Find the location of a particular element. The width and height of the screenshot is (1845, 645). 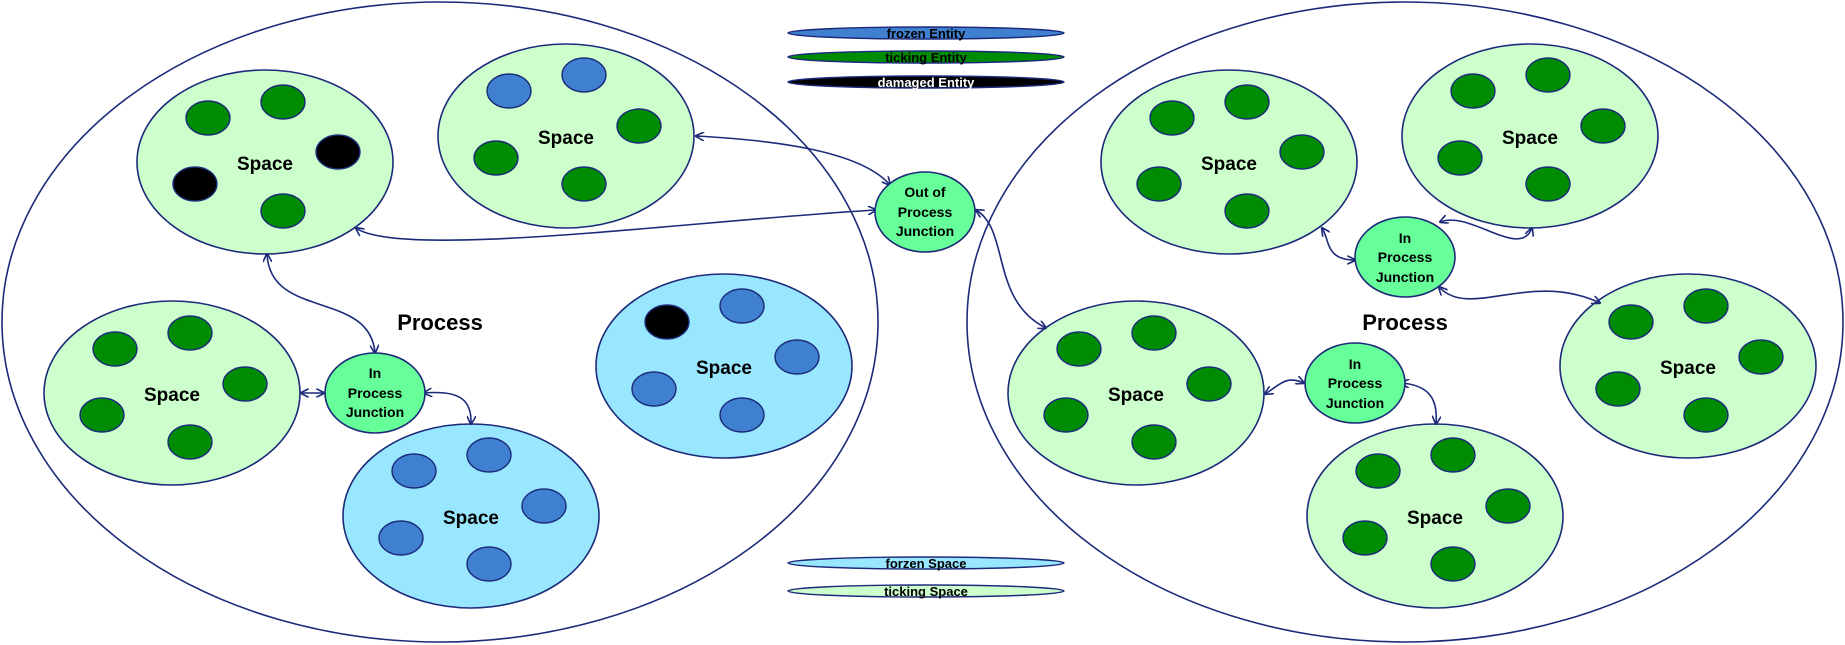

junction-right-in-process-top: In Process Junction is located at coordinates (1405, 257).